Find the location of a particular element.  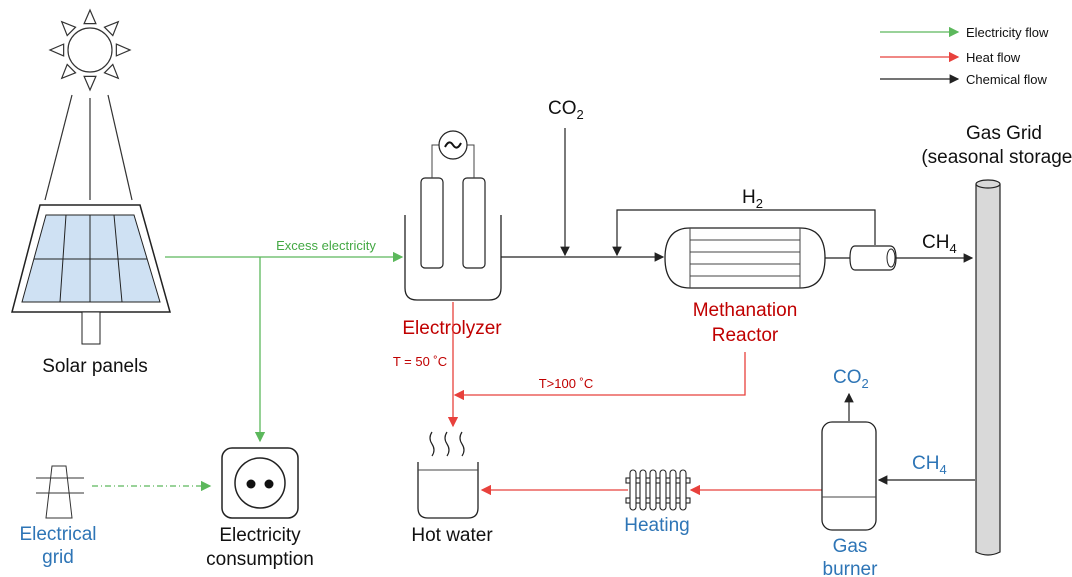

solar-panel: Solar panels is located at coordinates (91, 290).